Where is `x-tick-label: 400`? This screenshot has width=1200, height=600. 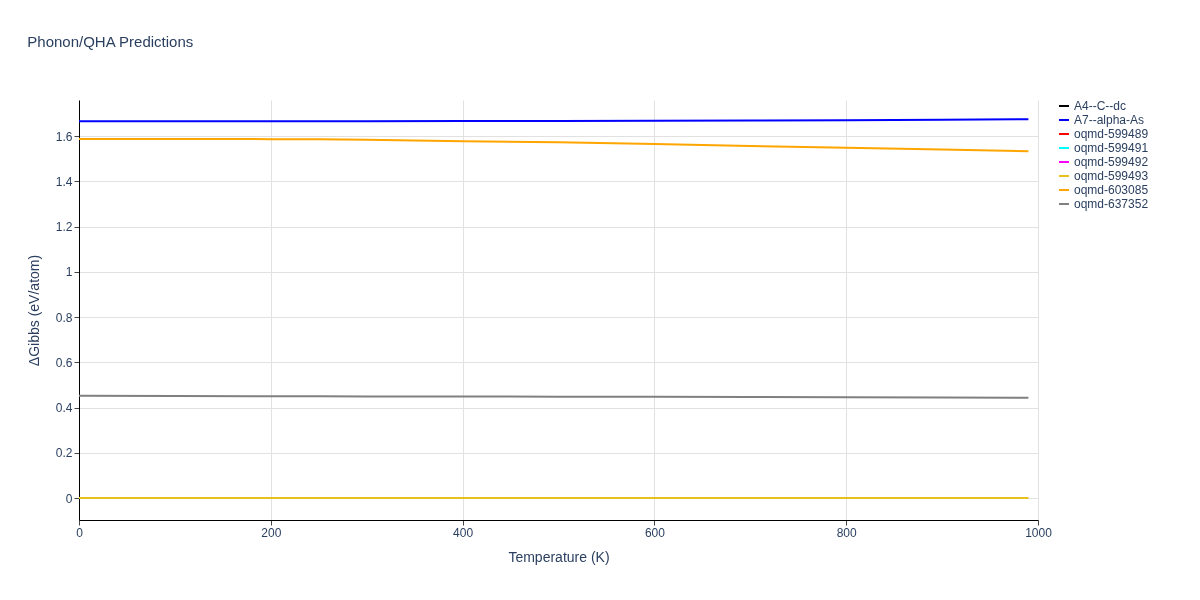
x-tick-label: 400 is located at coordinates (463, 532).